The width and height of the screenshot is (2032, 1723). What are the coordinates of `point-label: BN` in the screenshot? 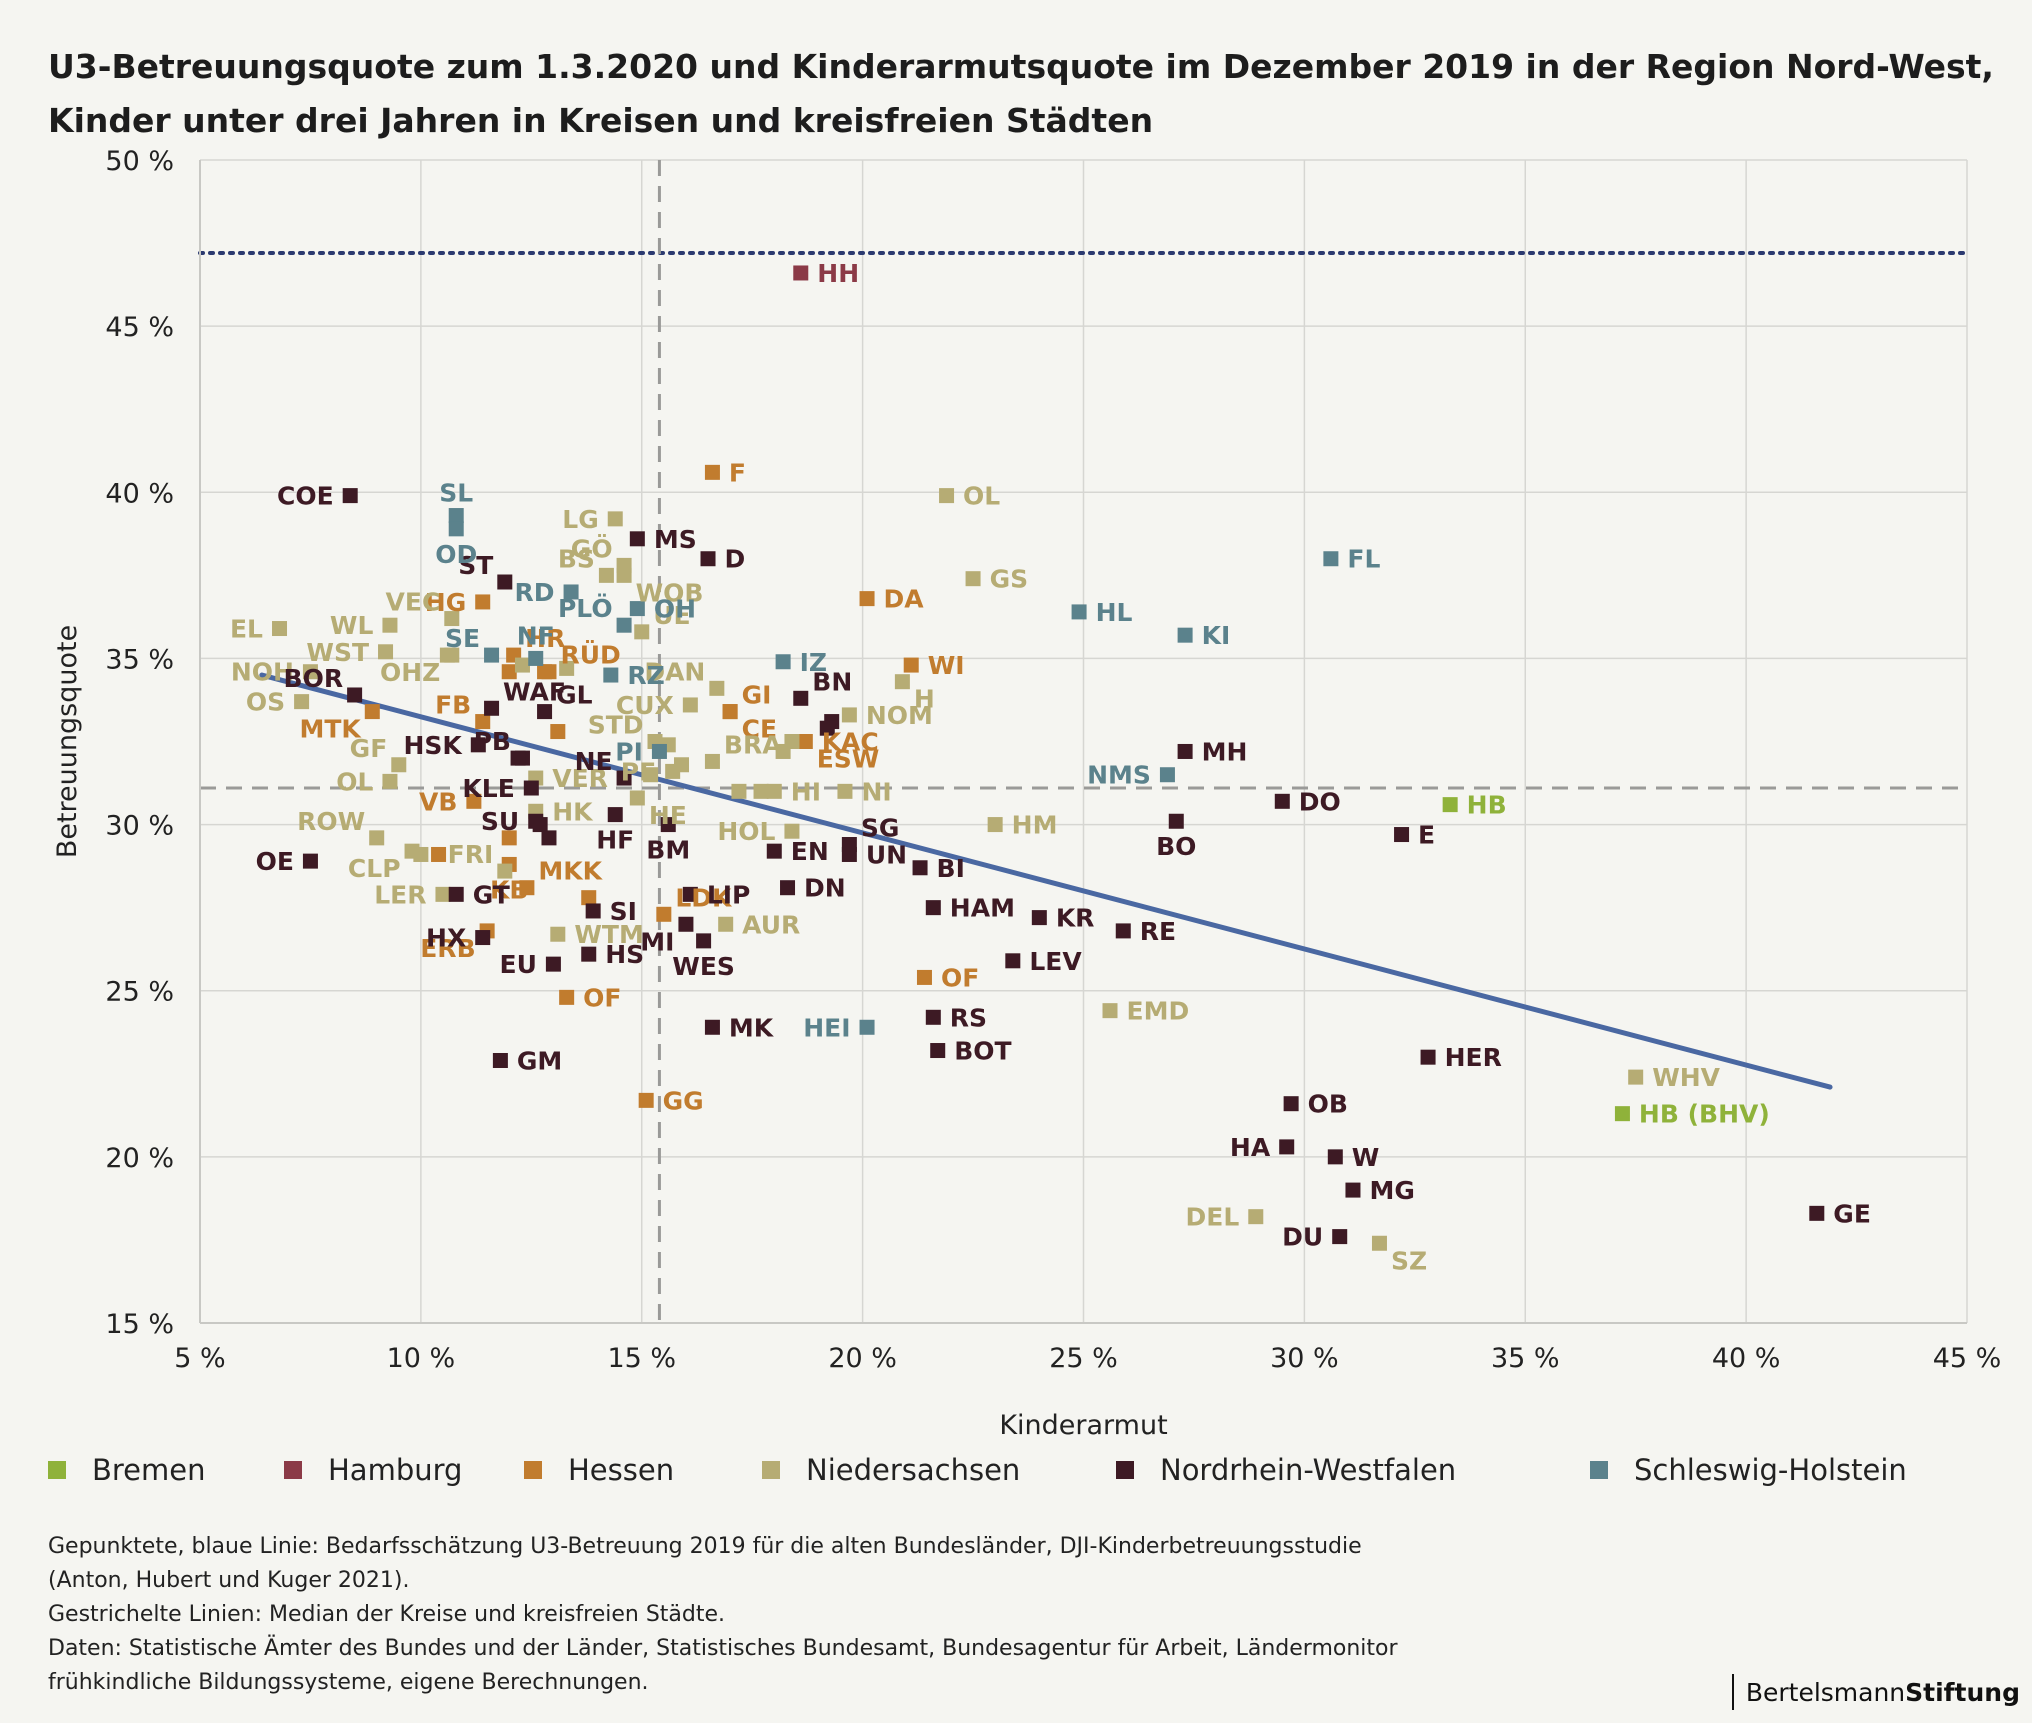 It's located at (832, 681).